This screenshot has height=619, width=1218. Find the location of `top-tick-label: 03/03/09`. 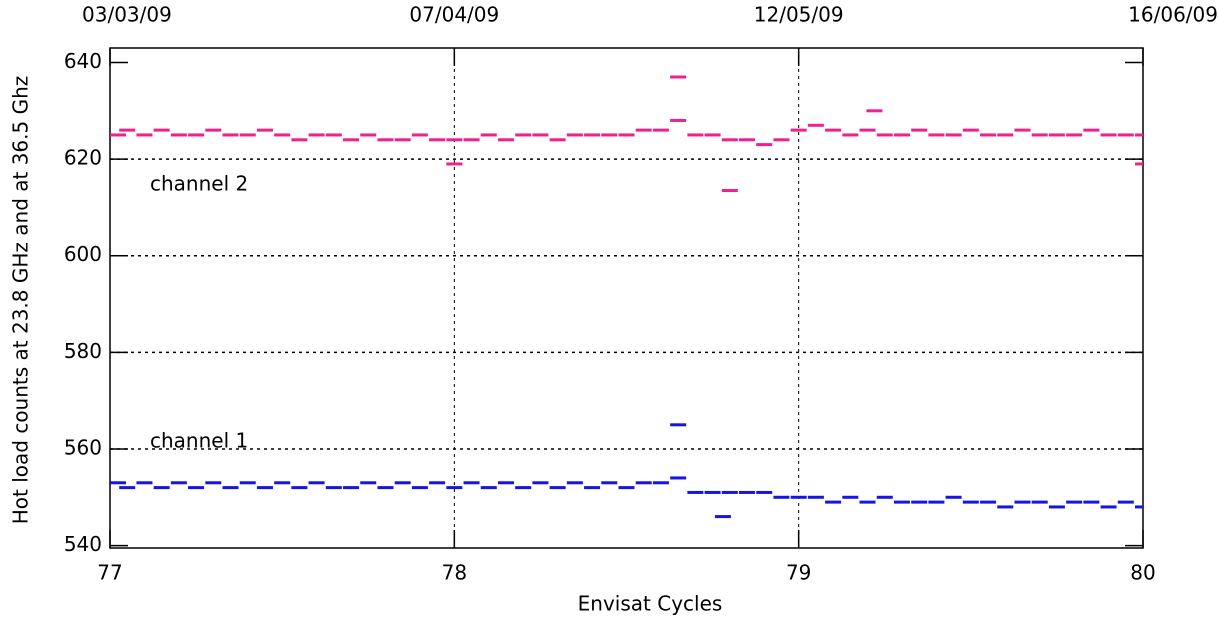

top-tick-label: 03/03/09 is located at coordinates (127, 15).